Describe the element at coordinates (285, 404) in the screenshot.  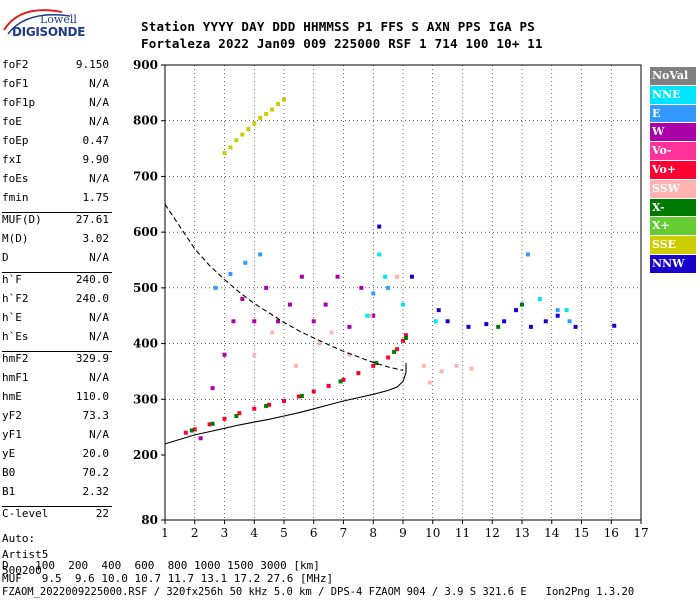
I see `solid-profile-curve` at that location.